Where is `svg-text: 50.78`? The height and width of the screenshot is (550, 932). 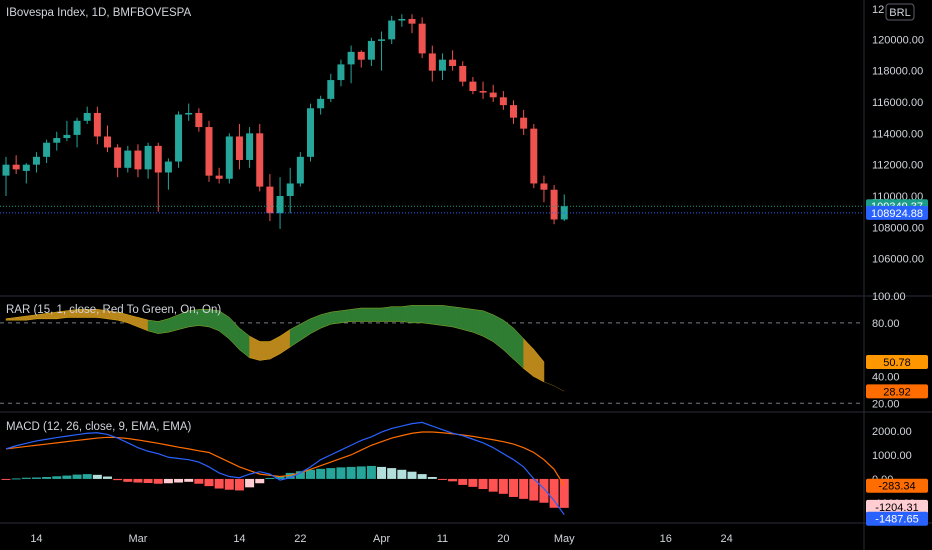 svg-text: 50.78 is located at coordinates (897, 363).